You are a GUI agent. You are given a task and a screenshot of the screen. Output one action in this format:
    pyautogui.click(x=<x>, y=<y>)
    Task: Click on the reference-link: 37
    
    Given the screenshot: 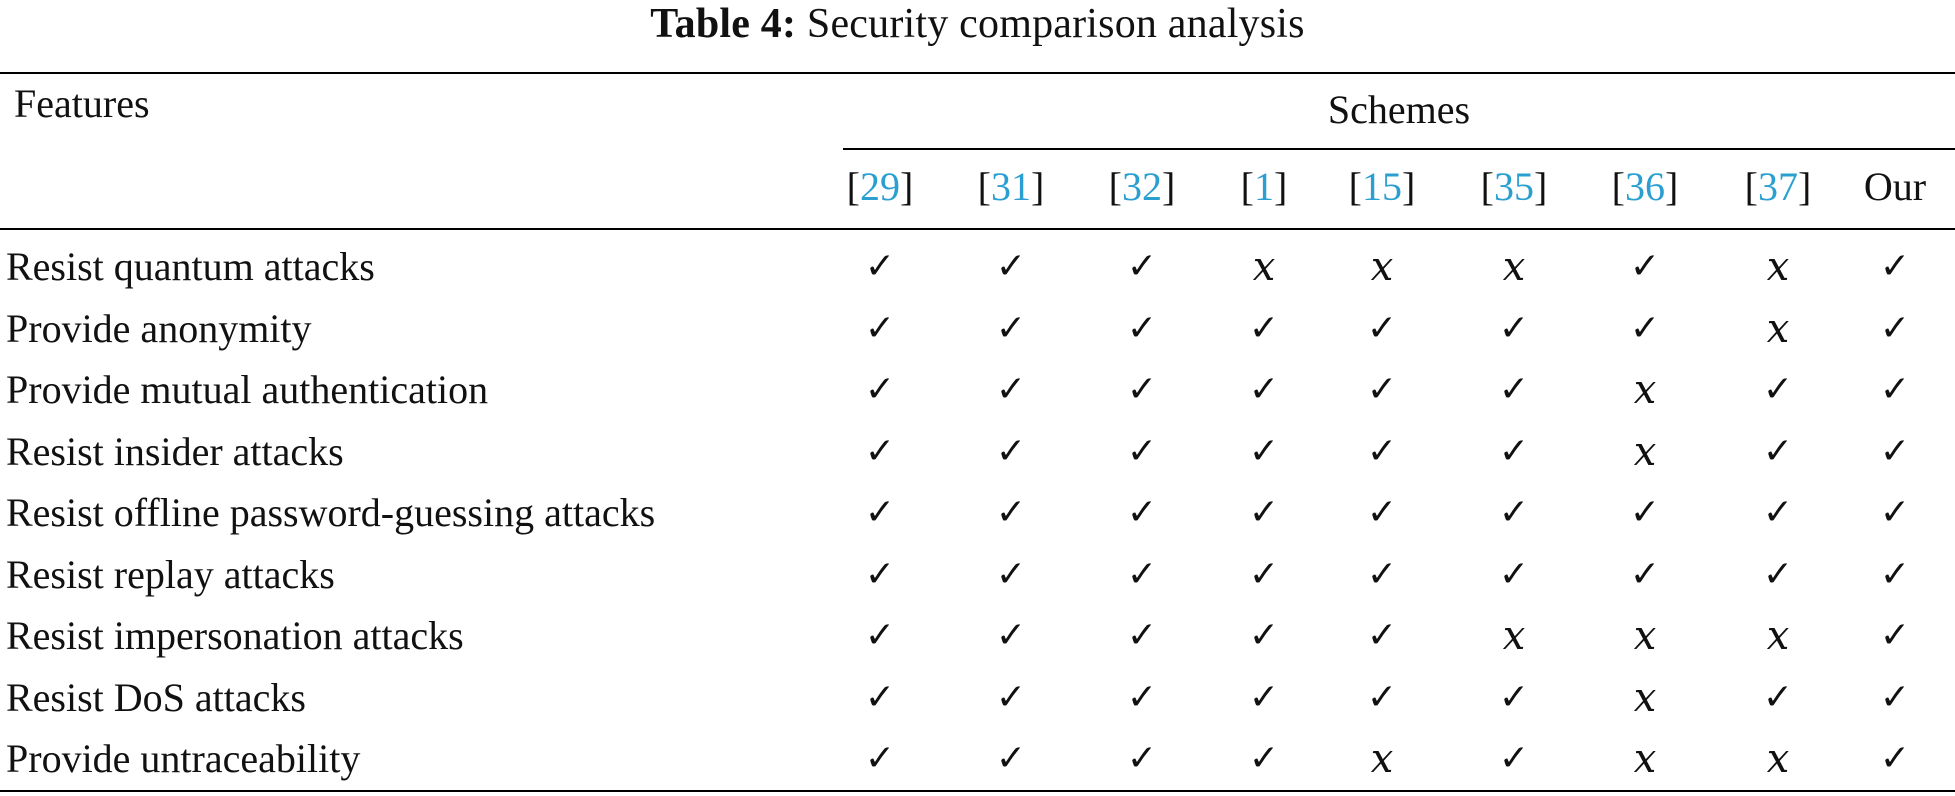 What is the action you would take?
    pyautogui.click(x=1778, y=186)
    